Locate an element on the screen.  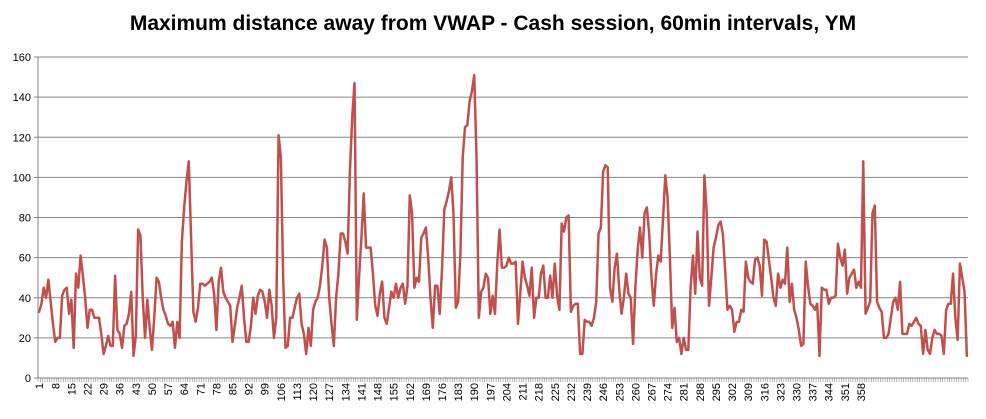
x-tick-label: 106 is located at coordinates (282, 392).